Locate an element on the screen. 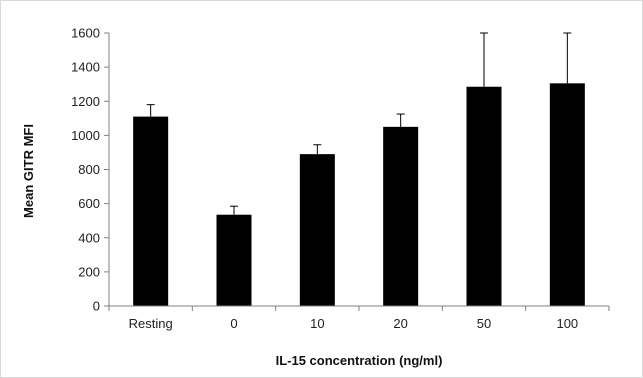 This screenshot has width=643, height=378. y-tick-label: 800 is located at coordinates (89, 169).